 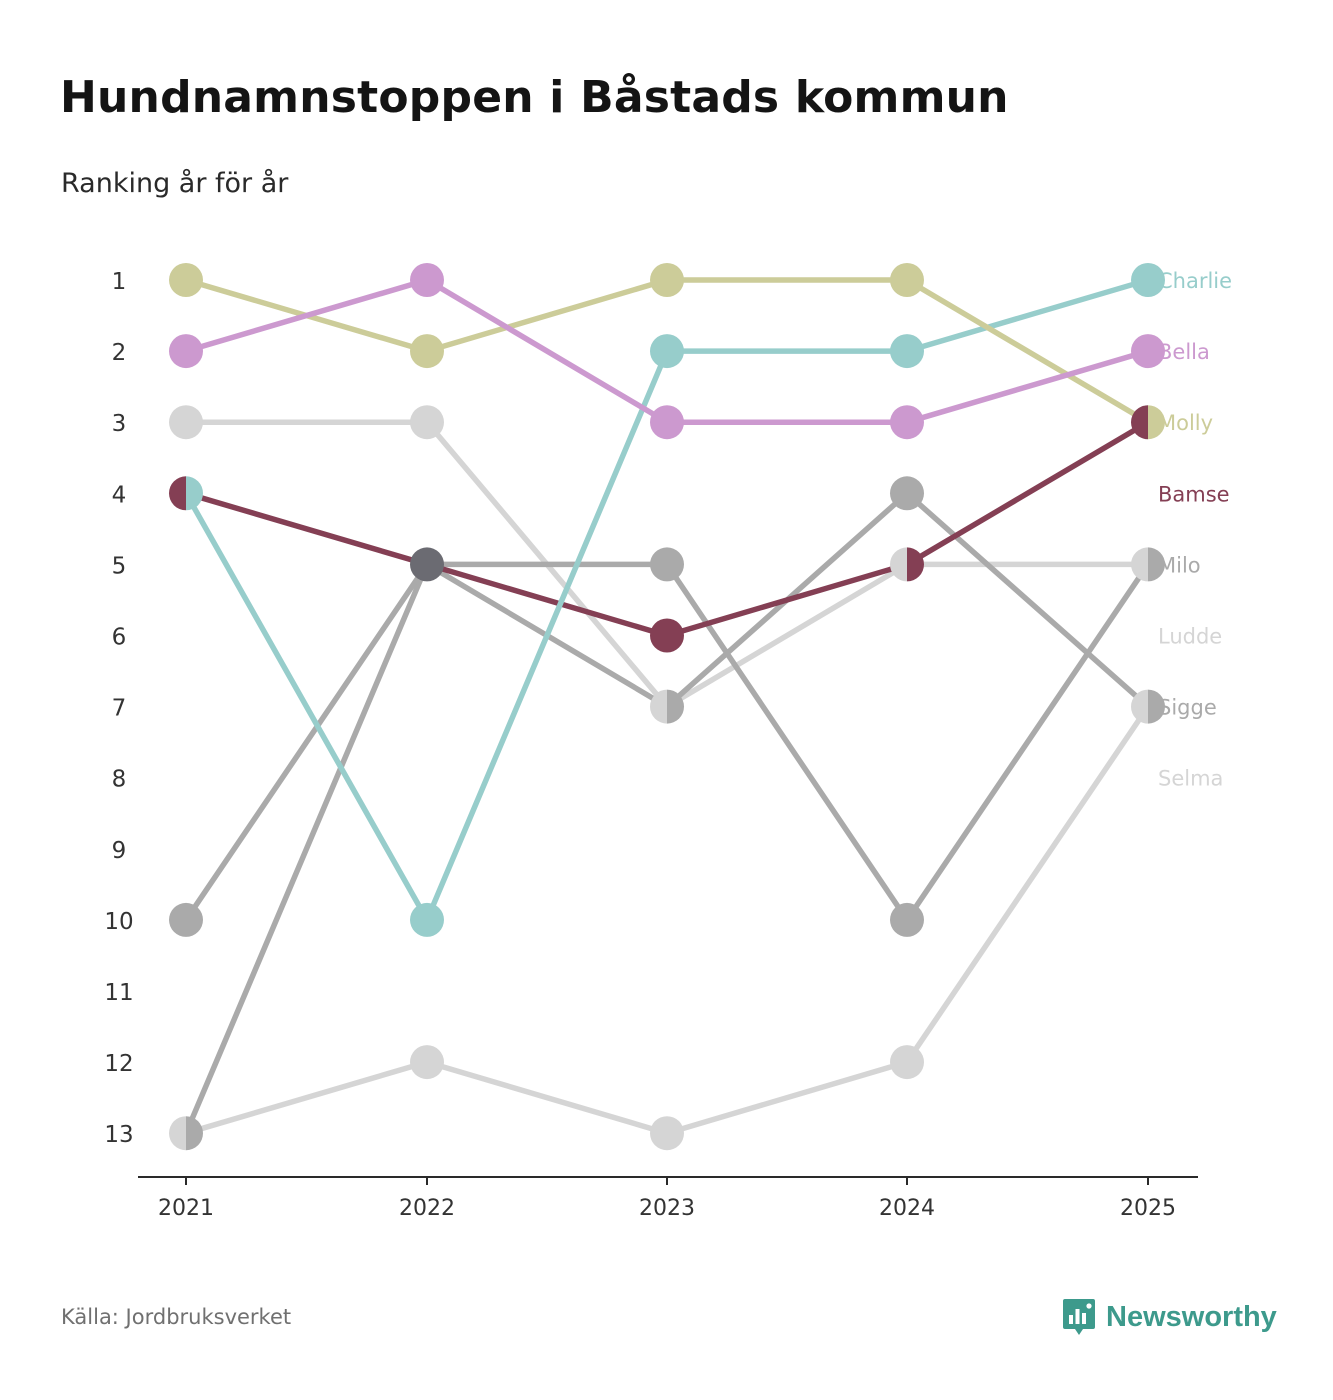 I want to click on y-tick-label-12: 12, so click(x=118, y=1064).